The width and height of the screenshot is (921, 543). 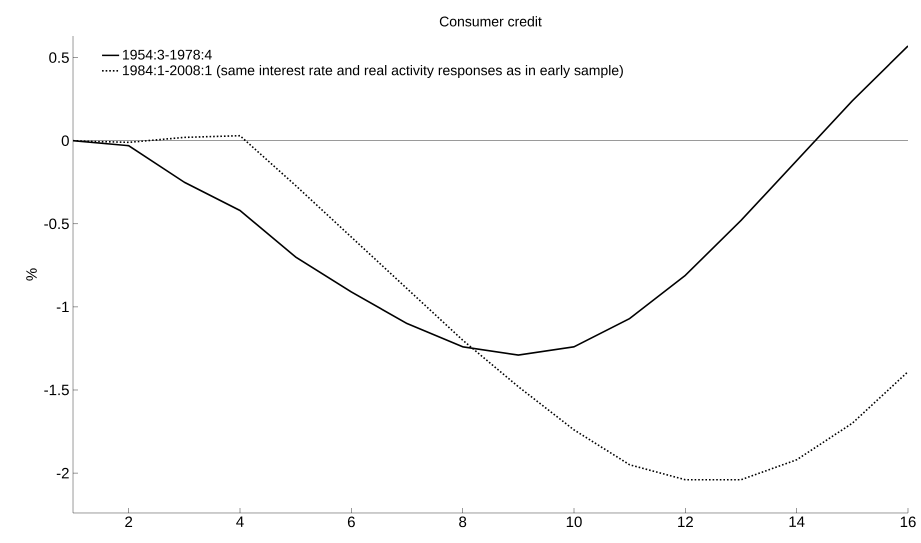 What do you see at coordinates (62, 473) in the screenshot?
I see `y-tick-label: -2` at bounding box center [62, 473].